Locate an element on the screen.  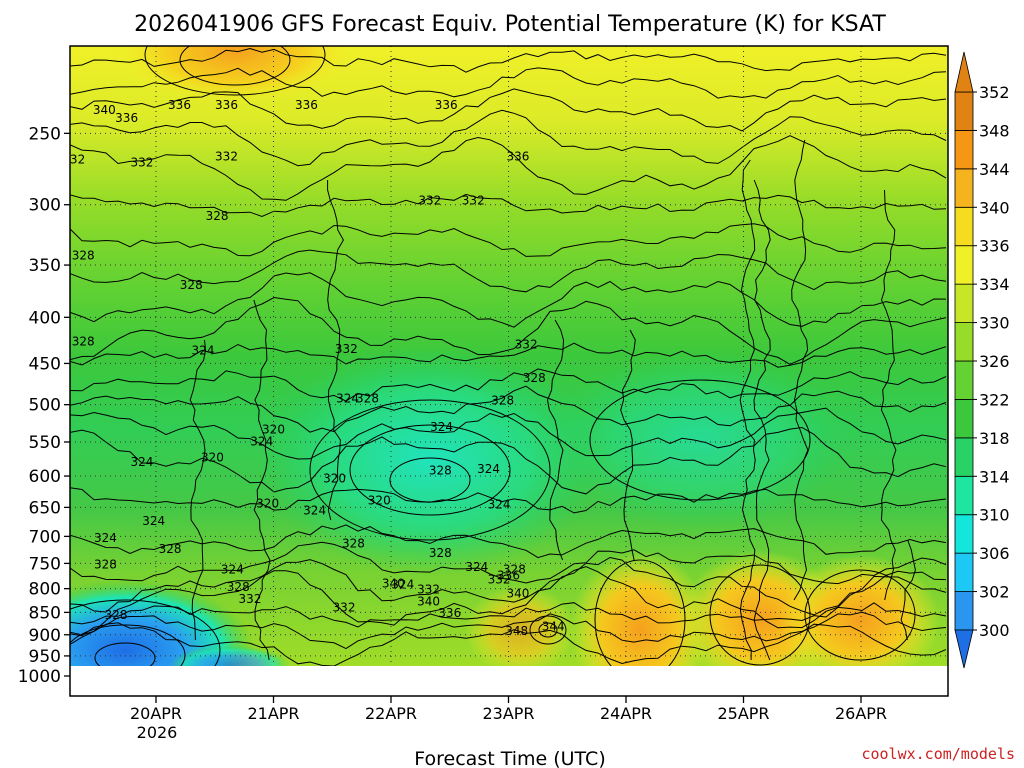
y-tick-label: 350 is located at coordinates (45, 266).